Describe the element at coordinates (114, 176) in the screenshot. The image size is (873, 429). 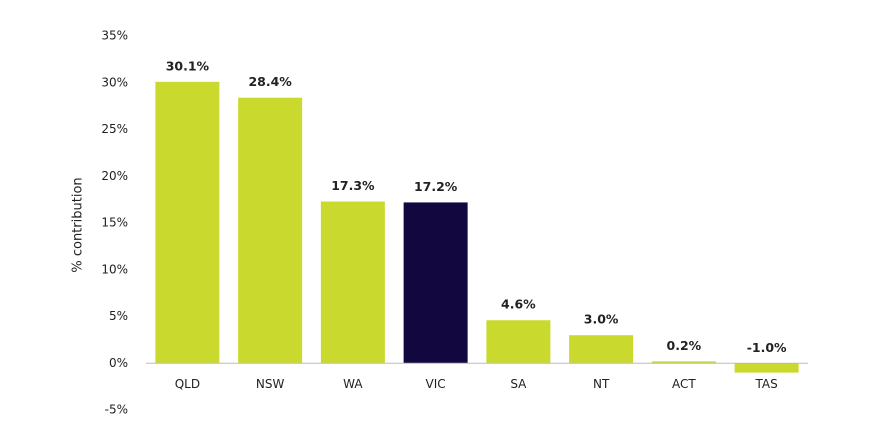
I see `y-tick-label: 20%` at that location.